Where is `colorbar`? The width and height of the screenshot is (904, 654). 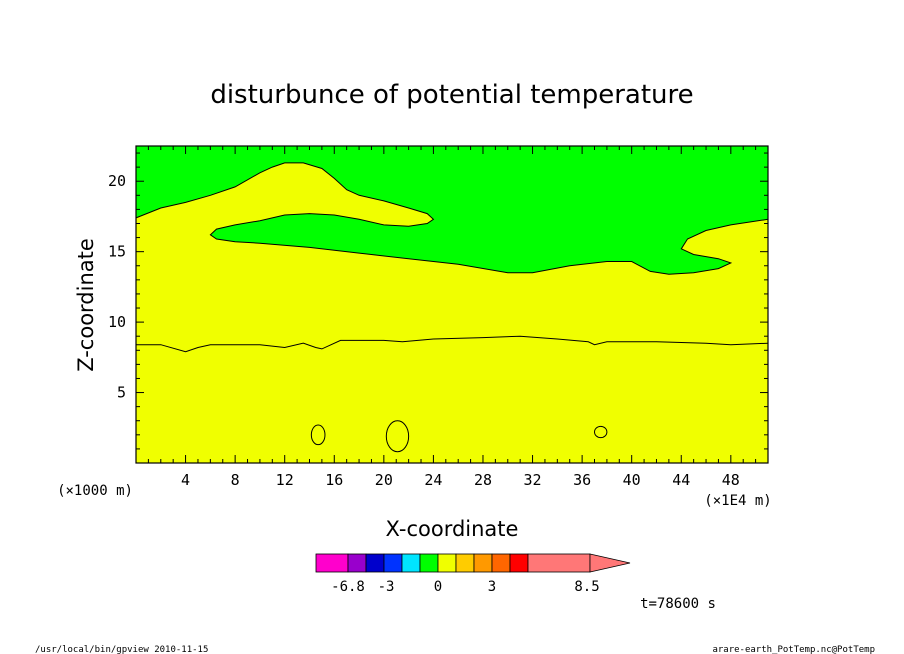 colorbar is located at coordinates (473, 563).